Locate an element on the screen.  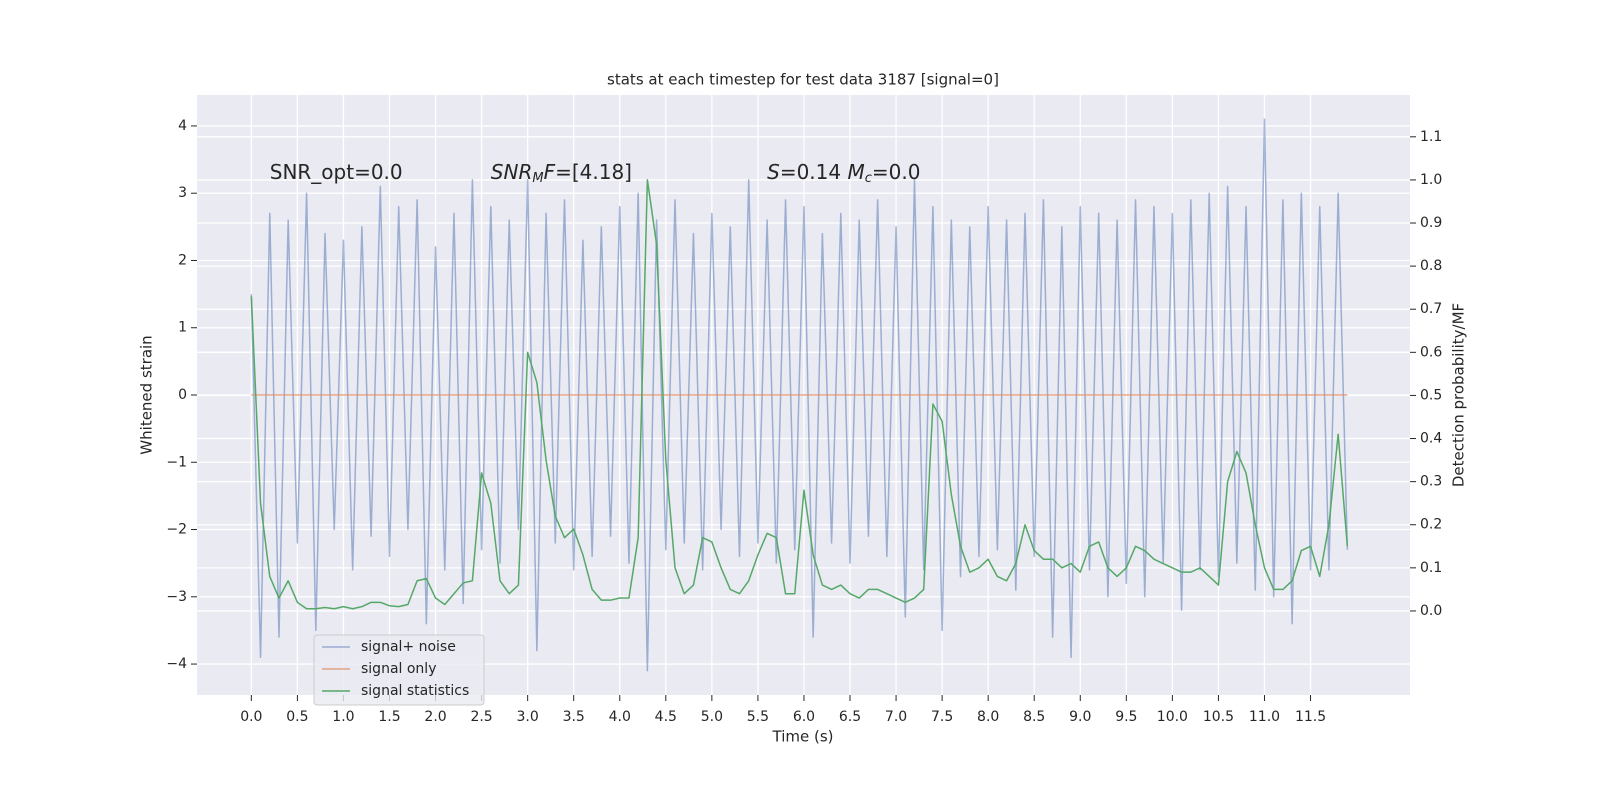
y-tick-label: 2 is located at coordinates (182, 260).